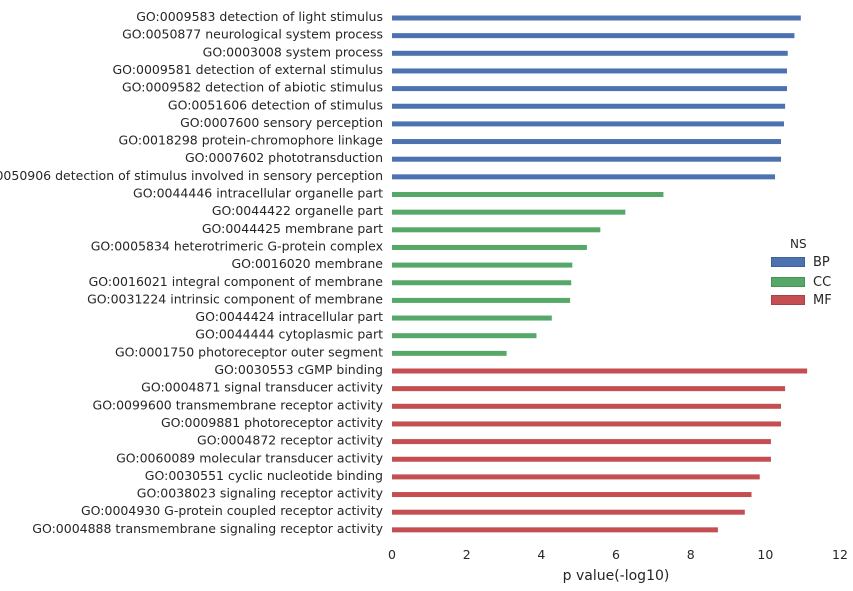  I want to click on legend-swatch-mf, so click(788, 300).